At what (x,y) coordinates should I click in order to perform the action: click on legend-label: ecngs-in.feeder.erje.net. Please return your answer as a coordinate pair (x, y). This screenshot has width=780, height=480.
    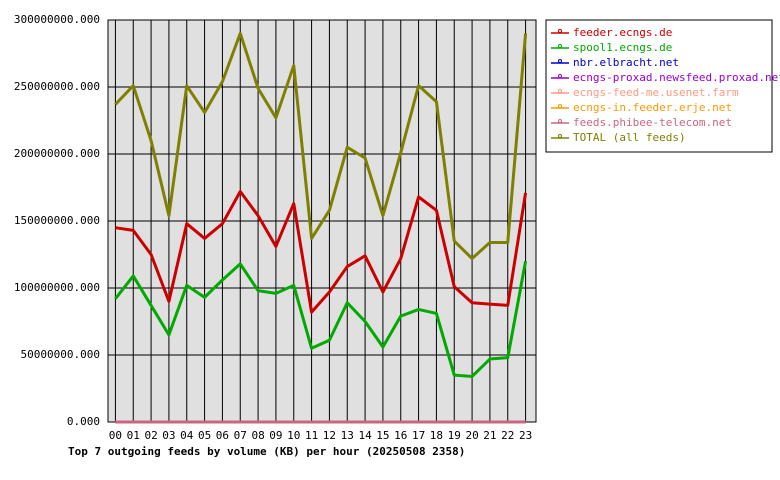
    Looking at the image, I should click on (652, 107).